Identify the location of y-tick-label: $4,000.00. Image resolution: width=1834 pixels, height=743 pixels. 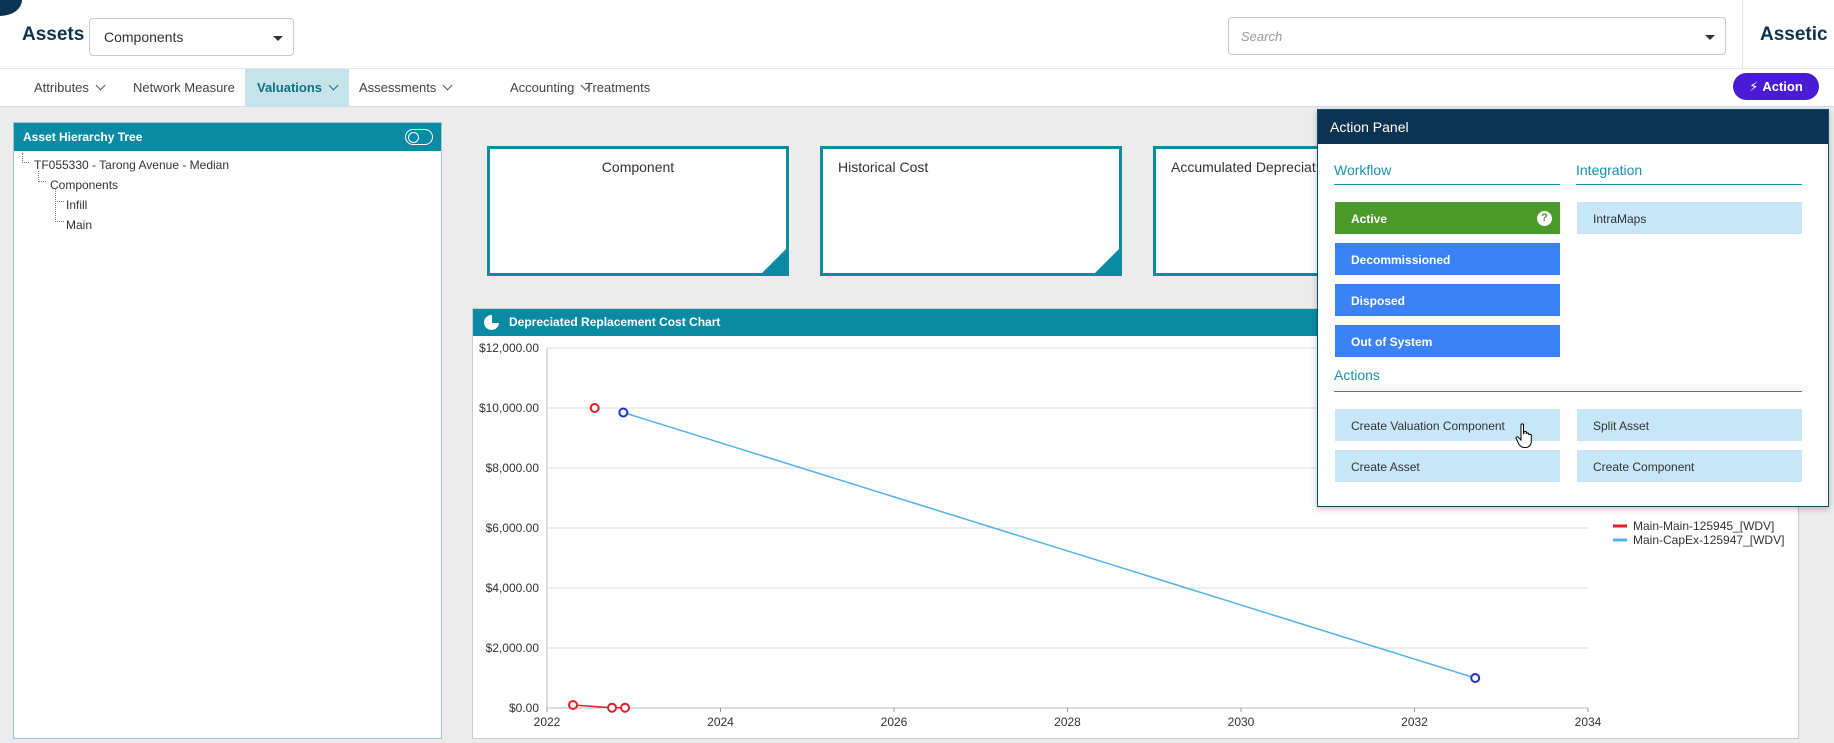
(513, 588).